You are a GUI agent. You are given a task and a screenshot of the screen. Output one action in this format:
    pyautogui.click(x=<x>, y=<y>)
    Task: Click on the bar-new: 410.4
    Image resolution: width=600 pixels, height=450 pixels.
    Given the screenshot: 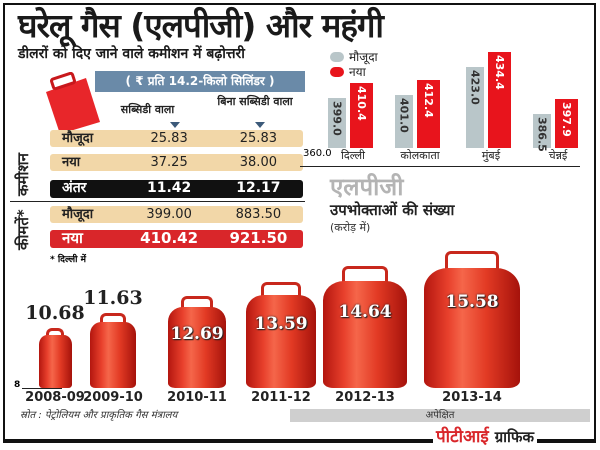 What is the action you would take?
    pyautogui.click(x=361, y=115)
    